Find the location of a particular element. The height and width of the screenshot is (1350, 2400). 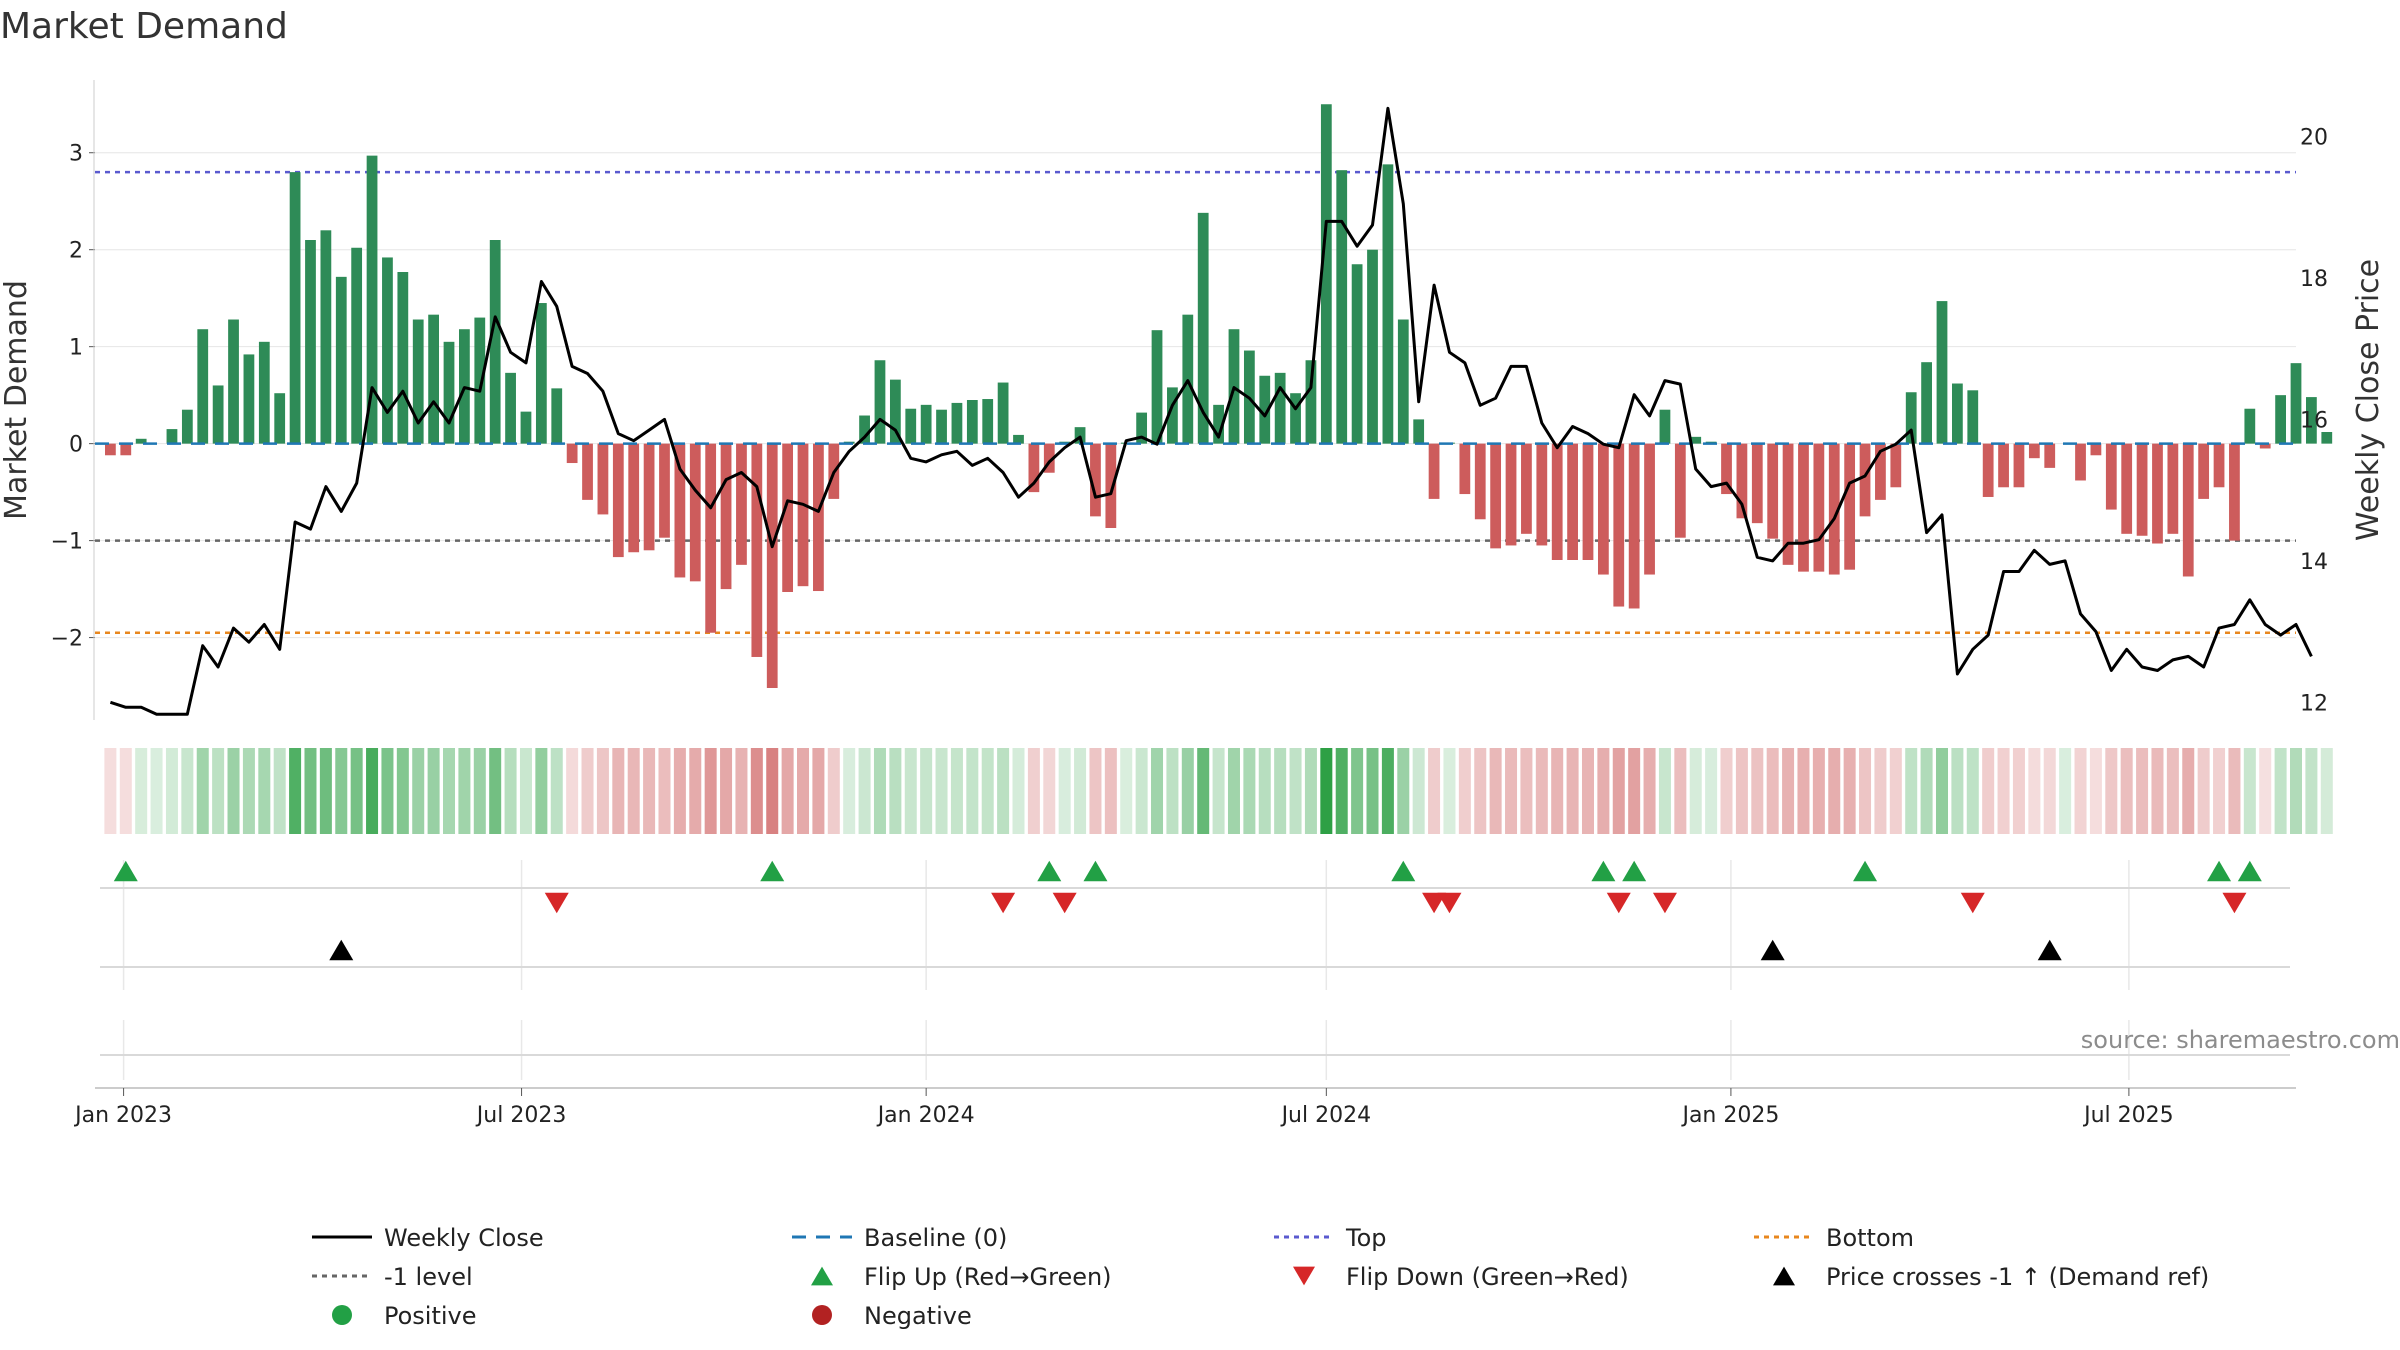

x-tick-label: Jan 2025 is located at coordinates (1729, 1115).